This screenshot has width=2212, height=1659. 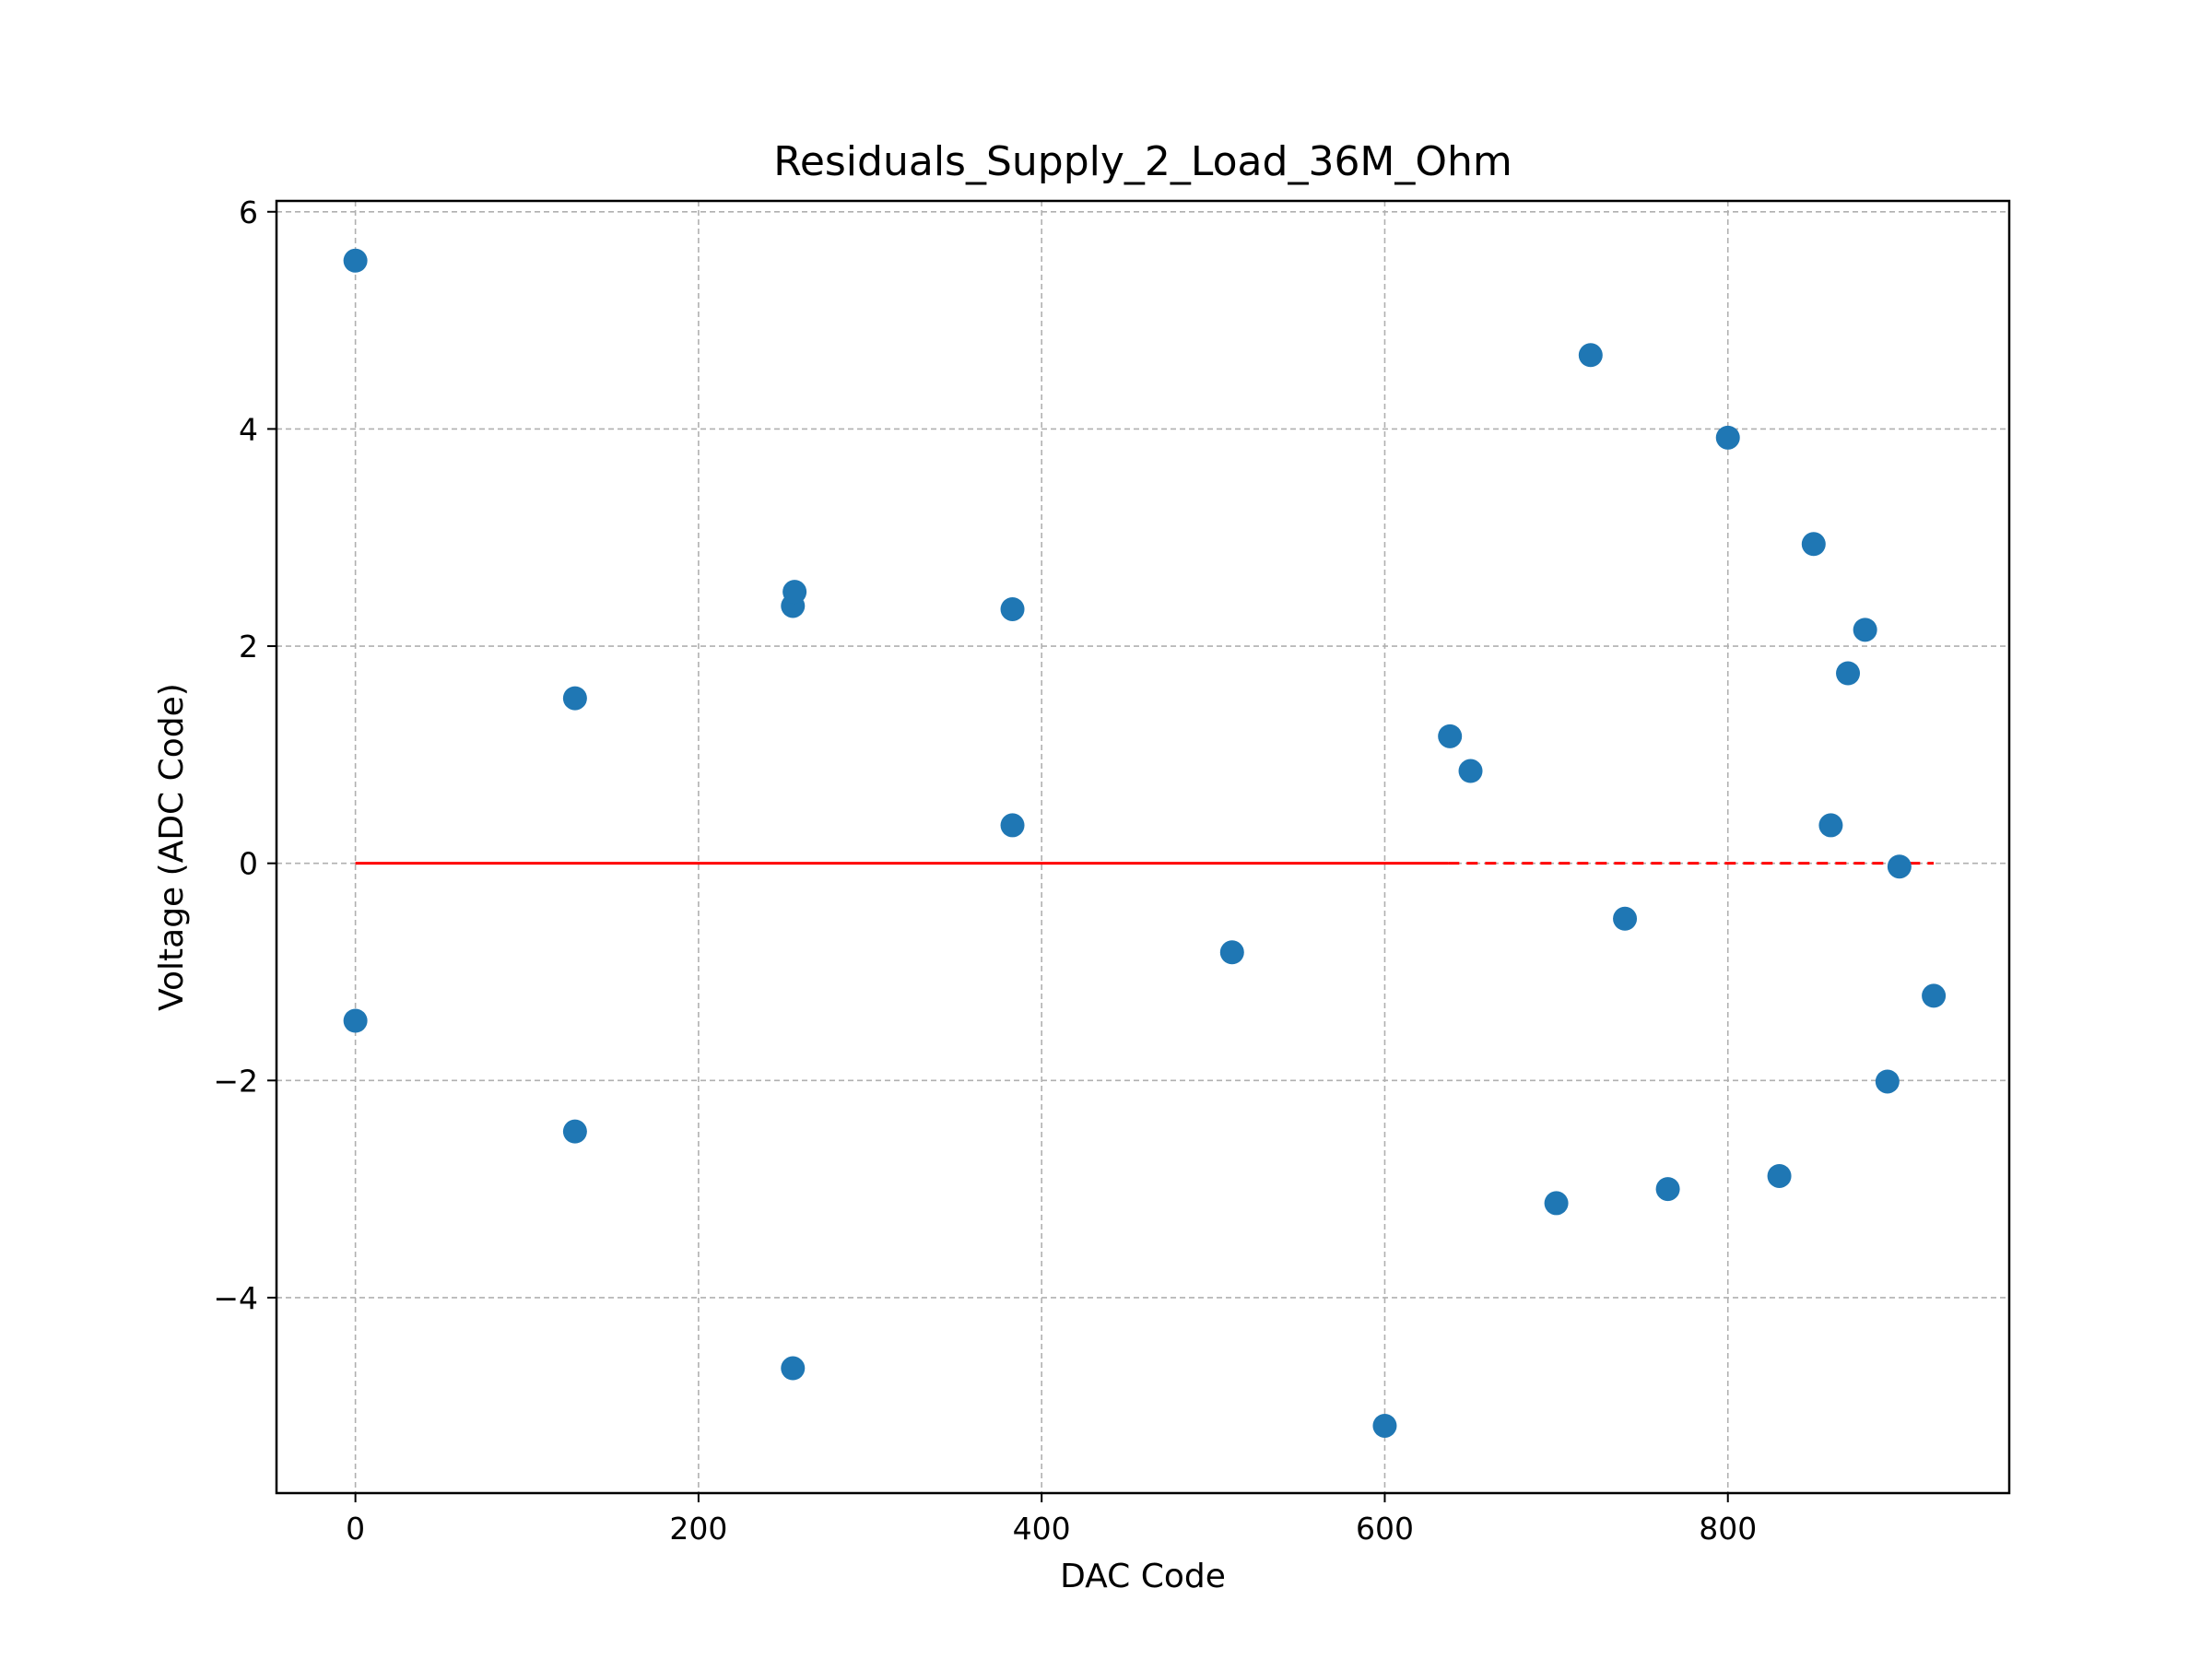 I want to click on chart-title: Residuals_Supply_2_Load_36M_Ohm, so click(x=1142, y=161).